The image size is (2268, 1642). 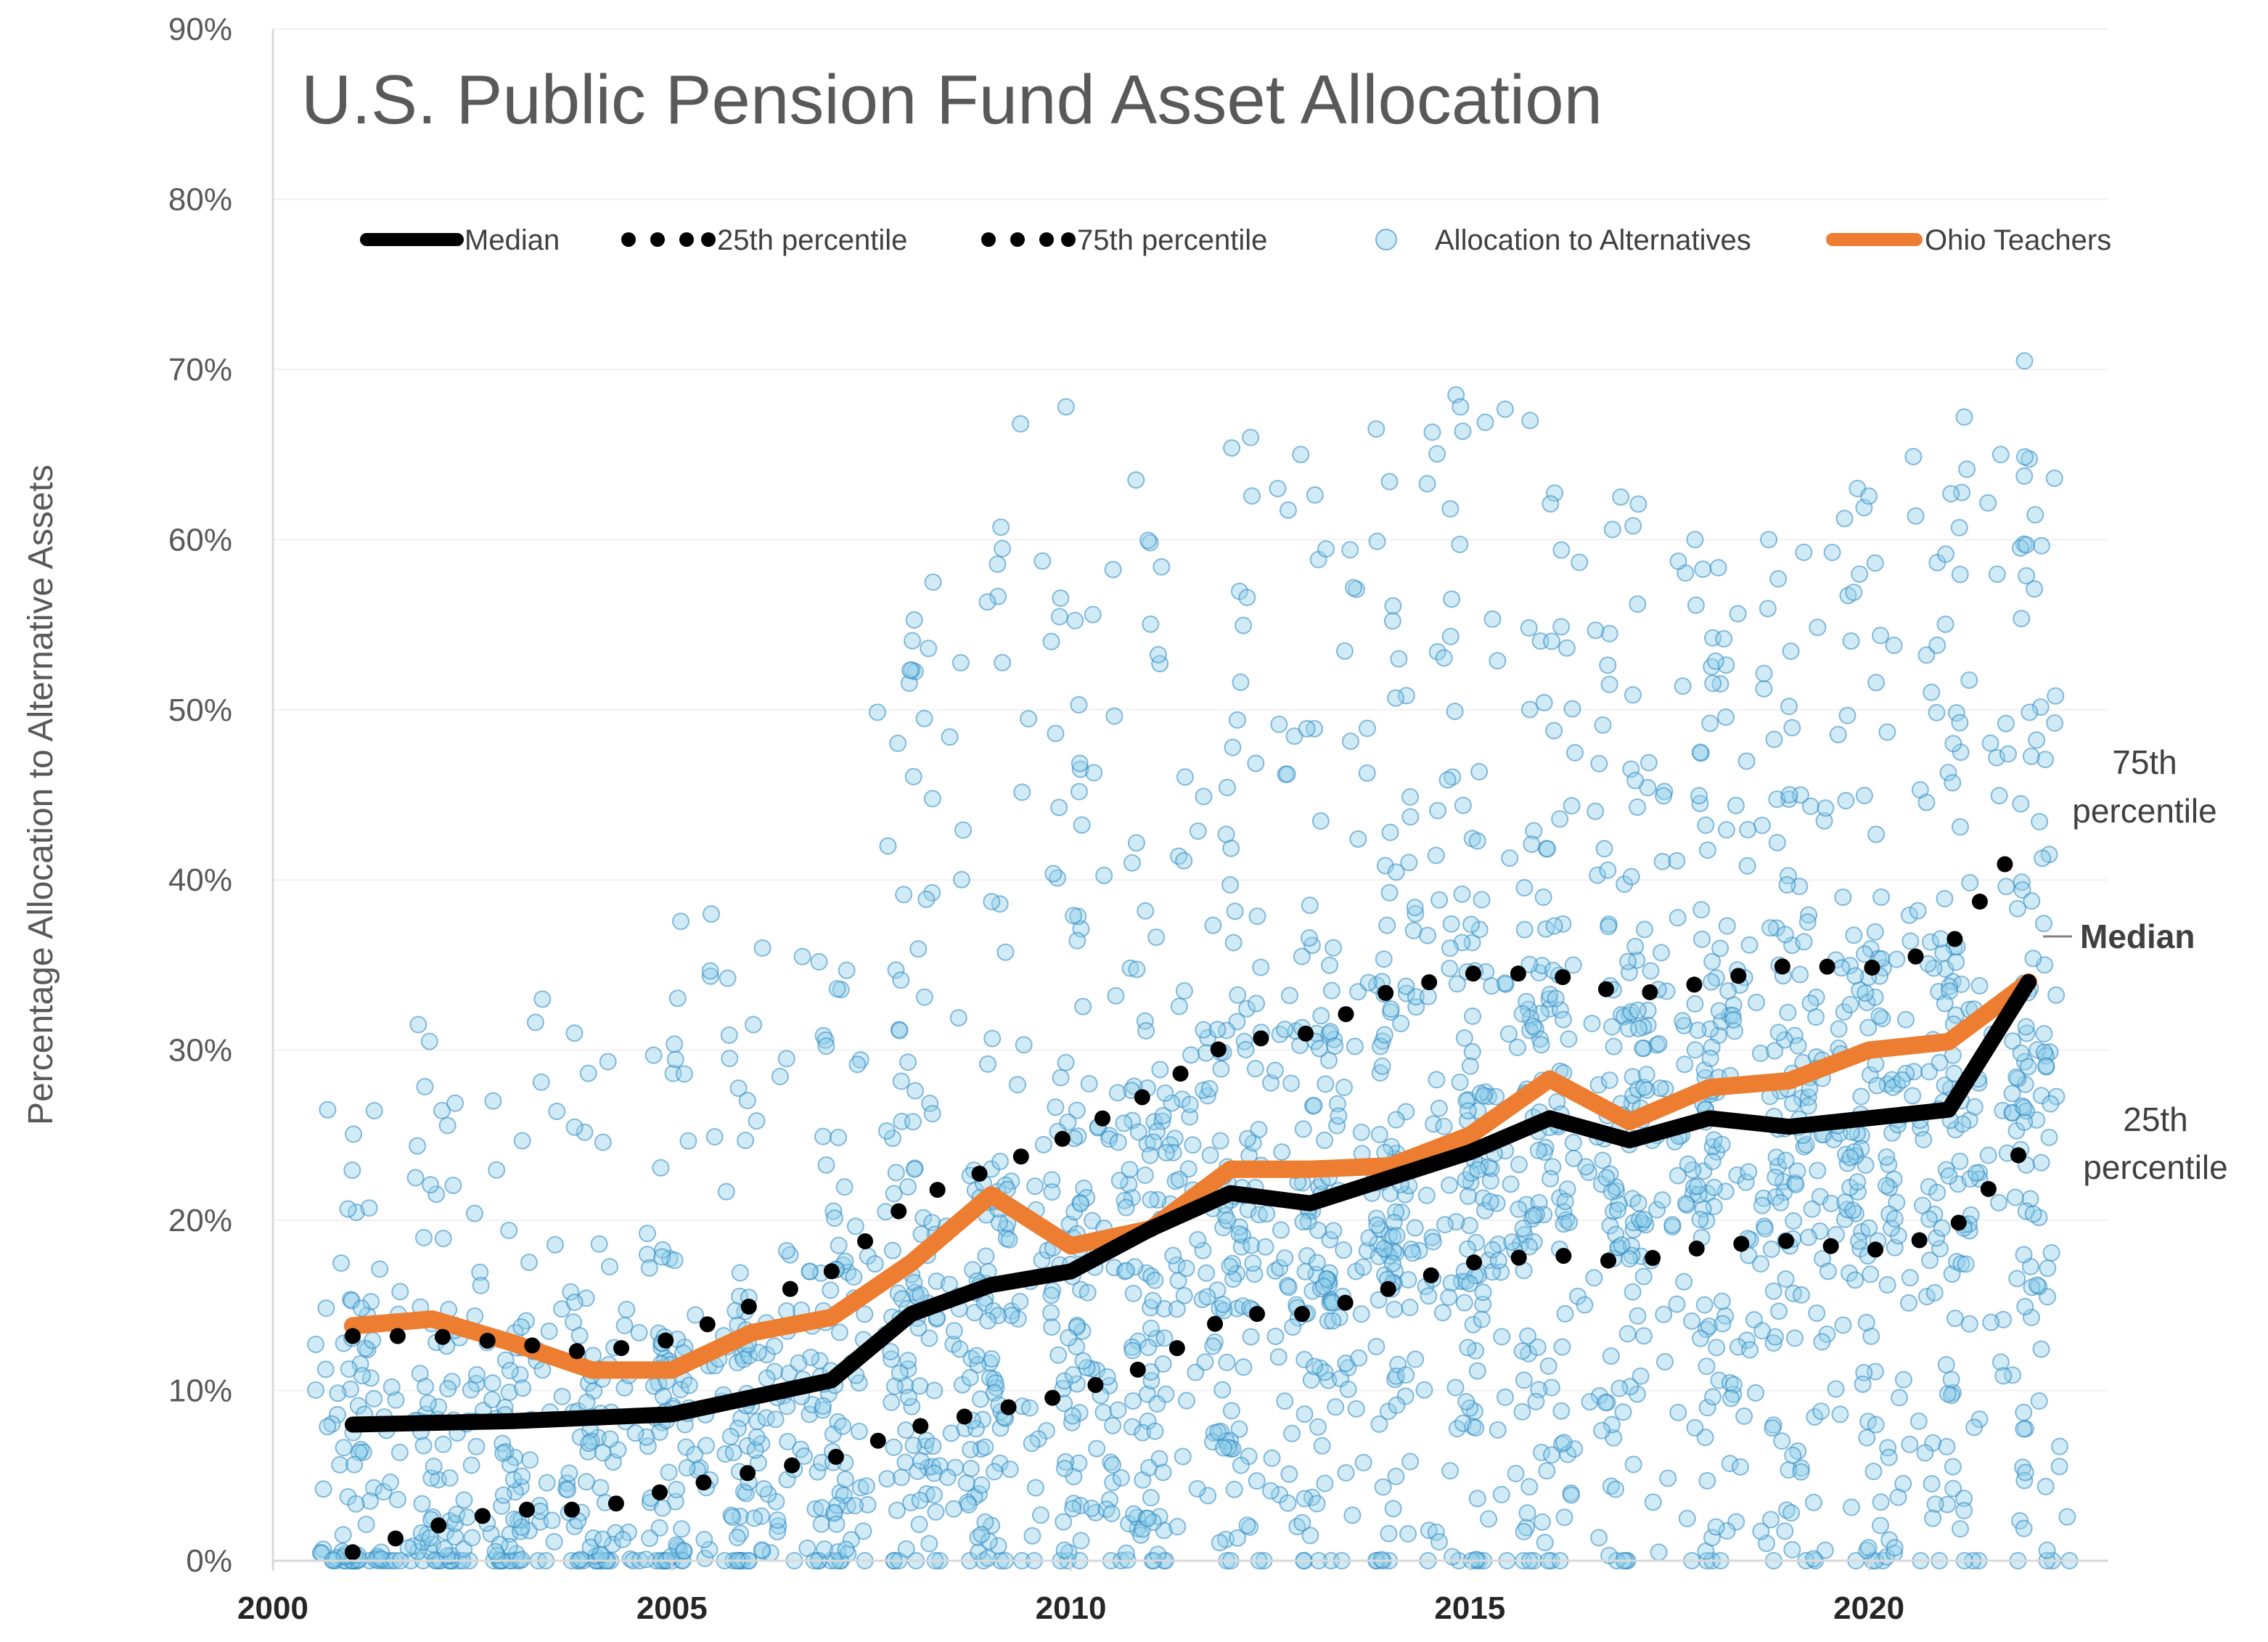 What do you see at coordinates (200, 880) in the screenshot?
I see `y-tick-label: 40%` at bounding box center [200, 880].